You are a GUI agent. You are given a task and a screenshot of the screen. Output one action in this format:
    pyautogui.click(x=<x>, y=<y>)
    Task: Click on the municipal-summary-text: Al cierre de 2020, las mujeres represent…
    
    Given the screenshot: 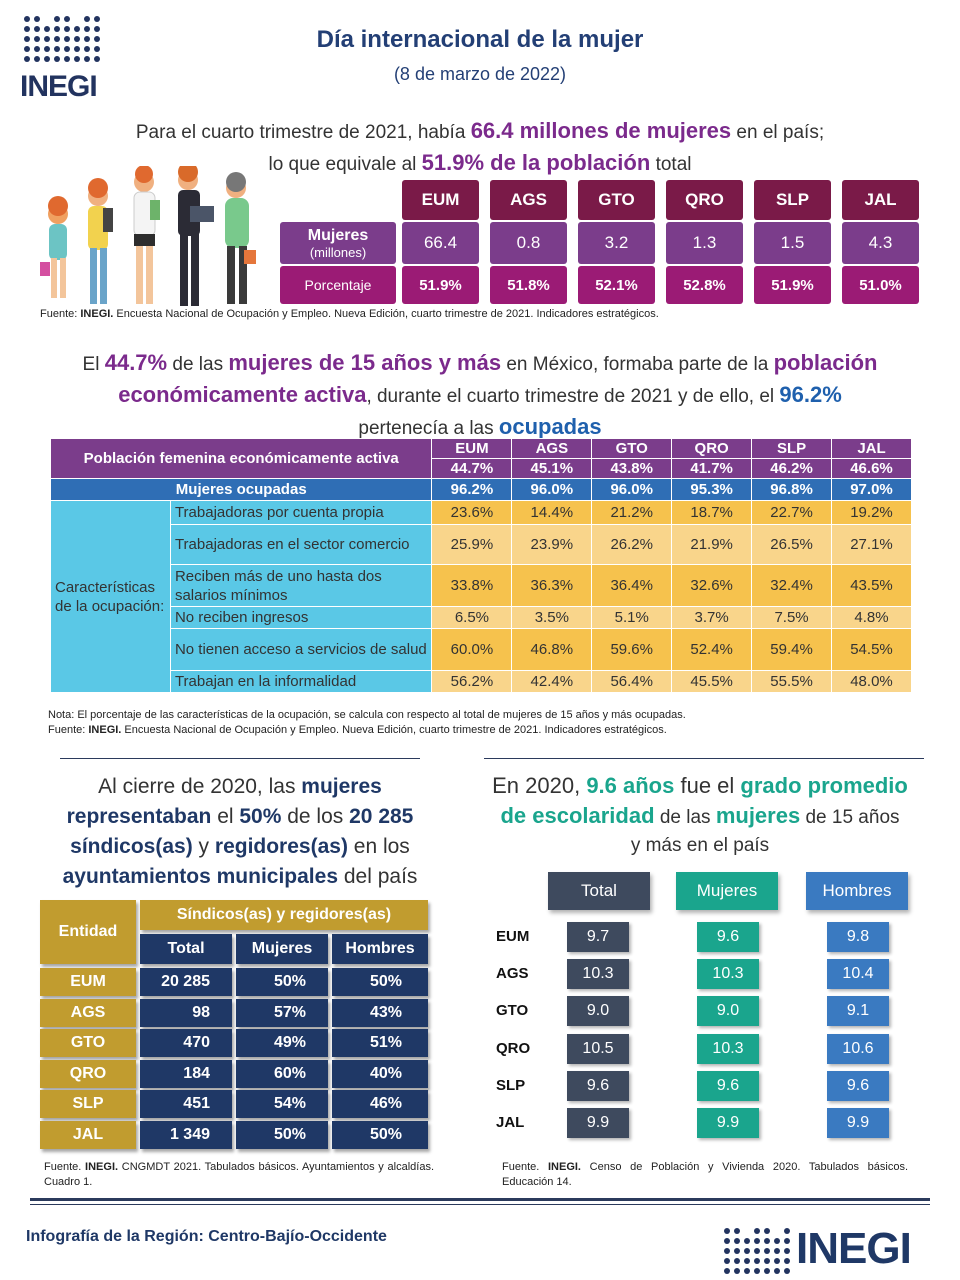 What is the action you would take?
    pyautogui.click(x=240, y=831)
    